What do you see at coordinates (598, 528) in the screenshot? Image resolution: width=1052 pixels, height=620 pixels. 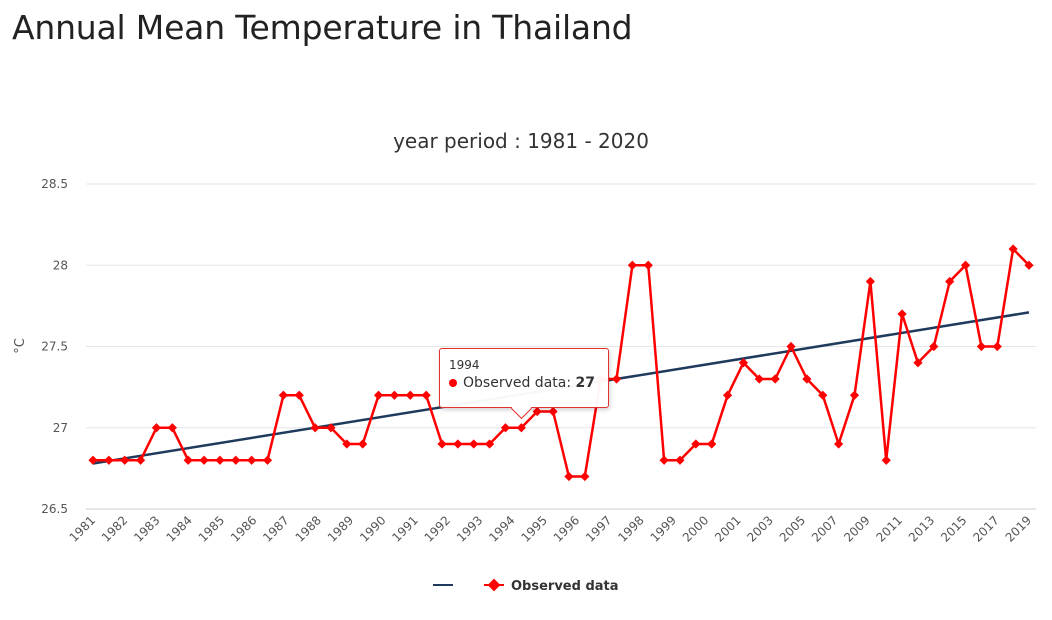 I see `x-tick-label: 1997` at bounding box center [598, 528].